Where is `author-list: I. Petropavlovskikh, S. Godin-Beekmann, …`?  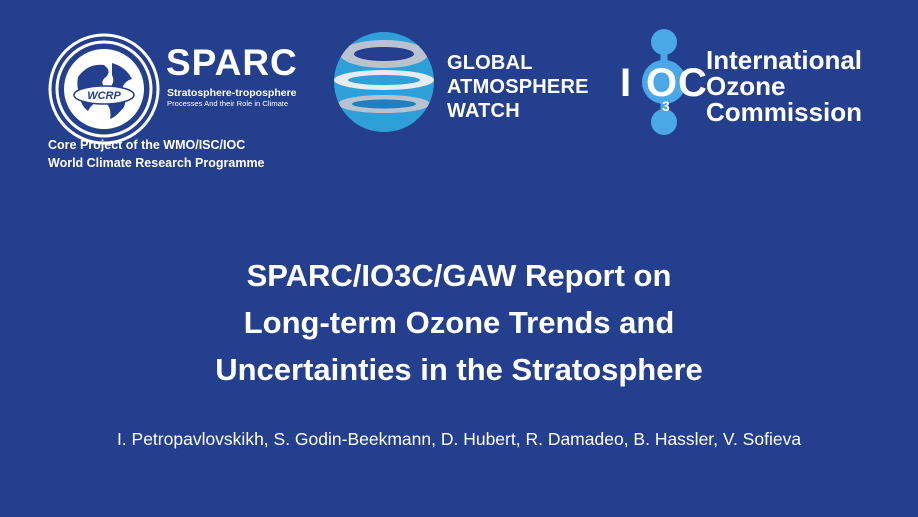
author-list: I. Petropavlovskikh, S. Godin-Beekmann, … is located at coordinates (459, 439).